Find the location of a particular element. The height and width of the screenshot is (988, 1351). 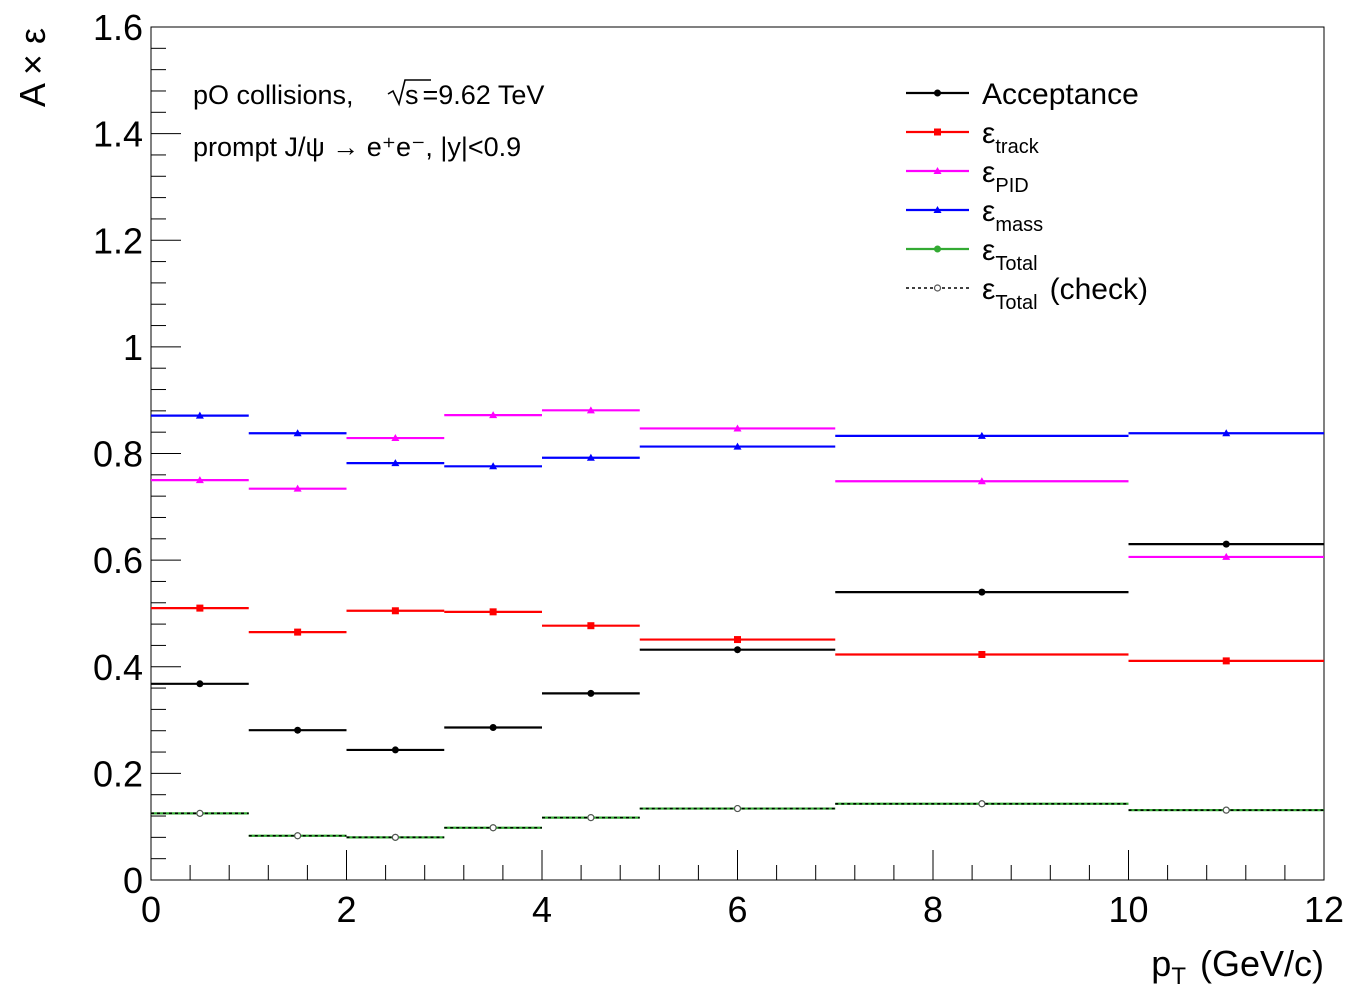

legend-label: εTotal (check) is located at coordinates (1065, 293).